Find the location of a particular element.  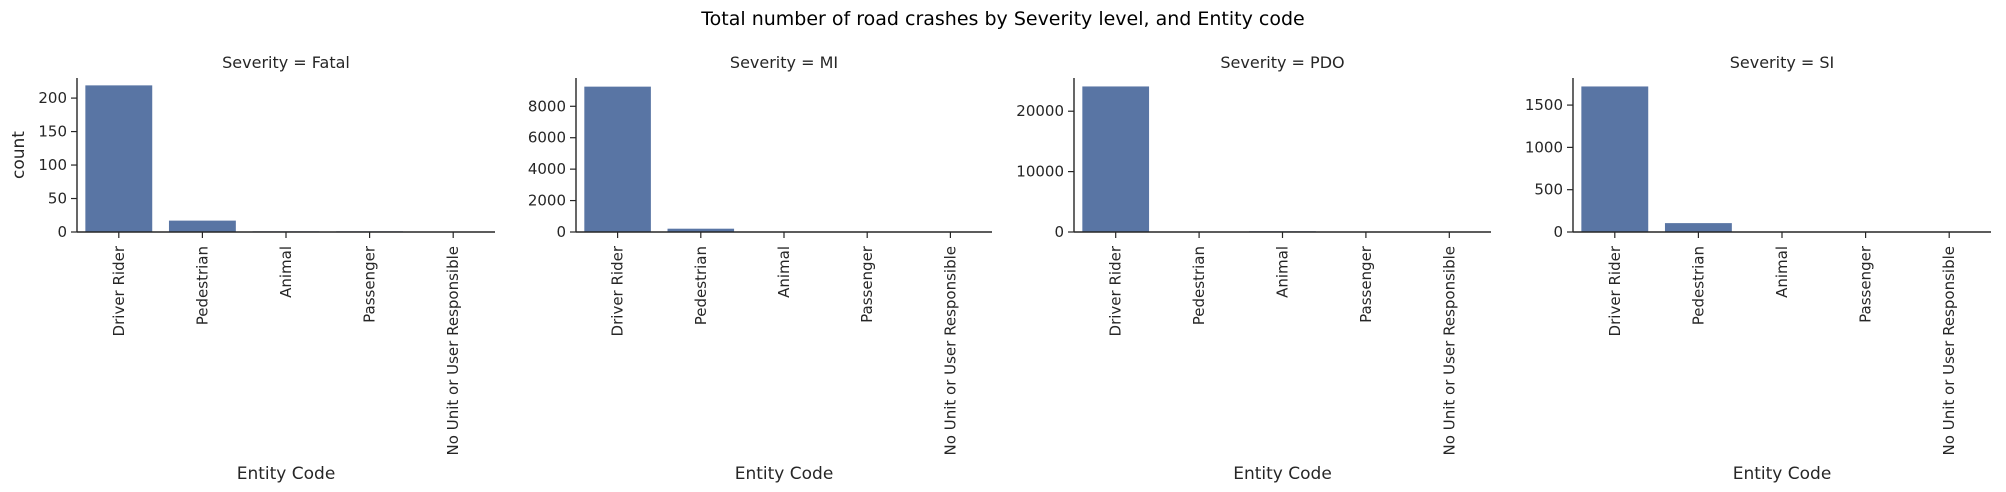

y-tick-label: 200 is located at coordinates (52, 98).